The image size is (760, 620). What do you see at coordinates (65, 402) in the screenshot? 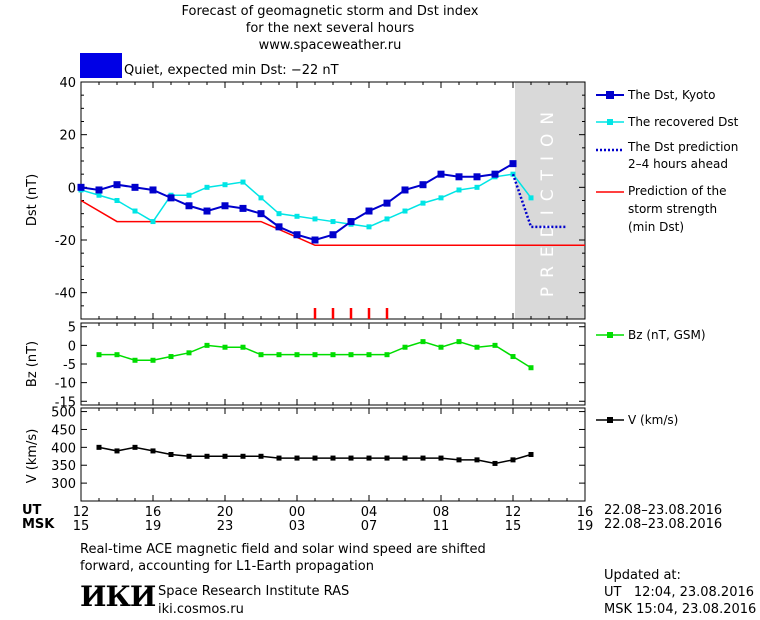
I see `y-tick-label: -15` at bounding box center [65, 402].